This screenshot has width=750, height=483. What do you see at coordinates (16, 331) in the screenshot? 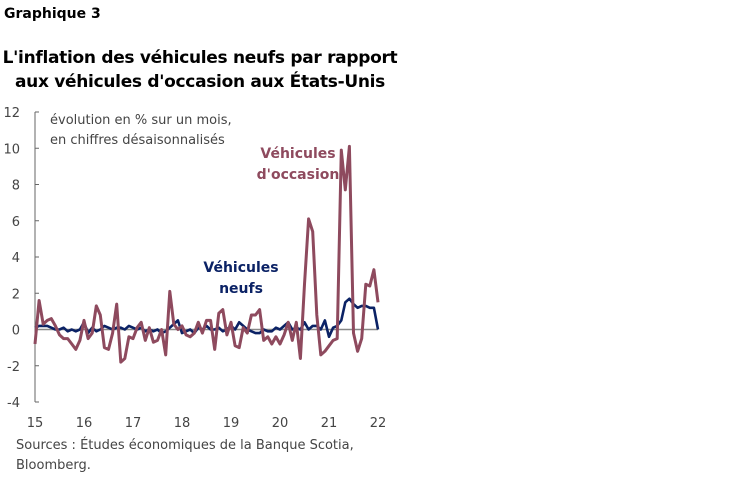
I see `y-tick-label: 0` at bounding box center [16, 331].